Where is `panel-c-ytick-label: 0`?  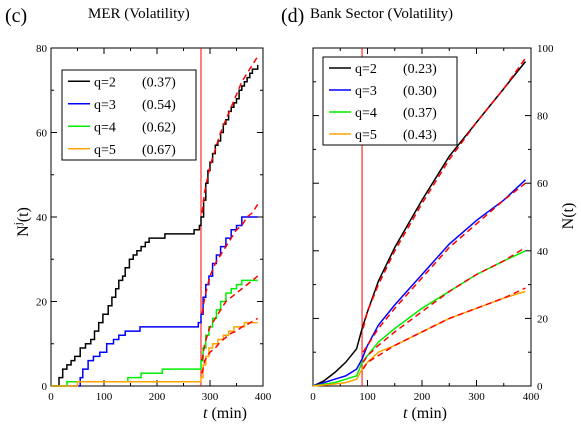
panel-c-ytick-label: 0 is located at coordinates (45, 387).